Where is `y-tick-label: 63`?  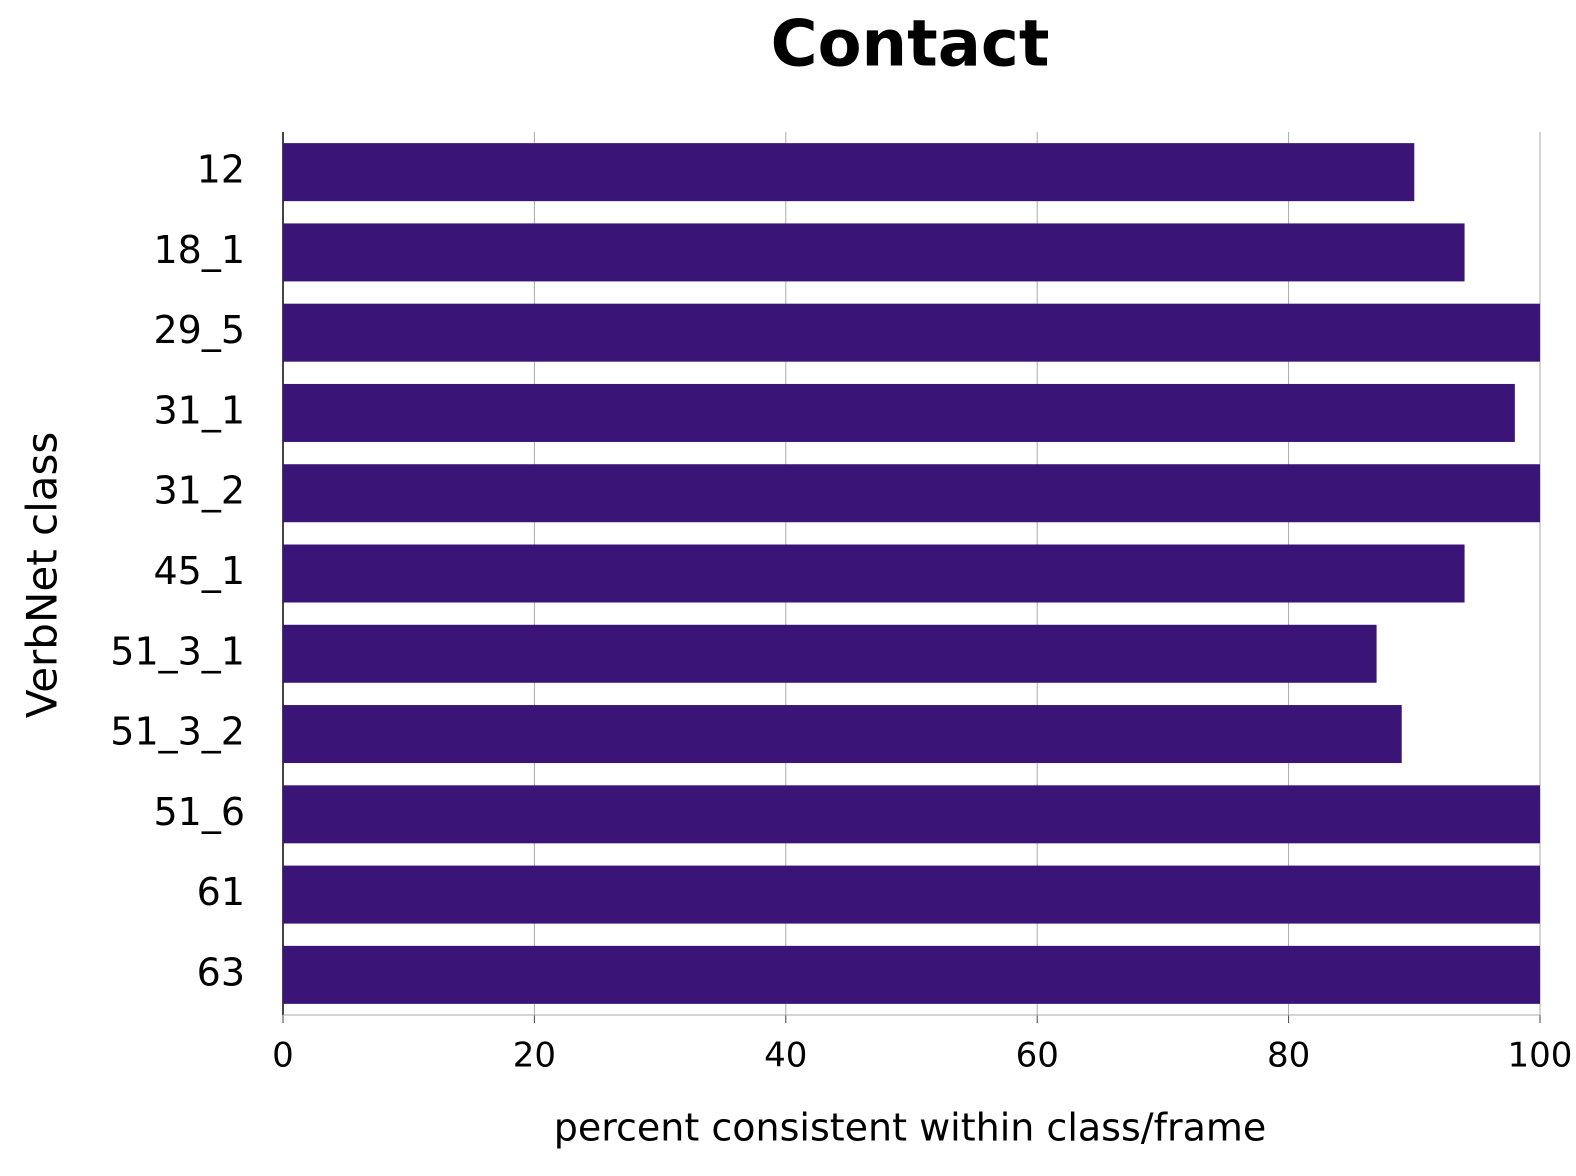 y-tick-label: 63 is located at coordinates (221, 972).